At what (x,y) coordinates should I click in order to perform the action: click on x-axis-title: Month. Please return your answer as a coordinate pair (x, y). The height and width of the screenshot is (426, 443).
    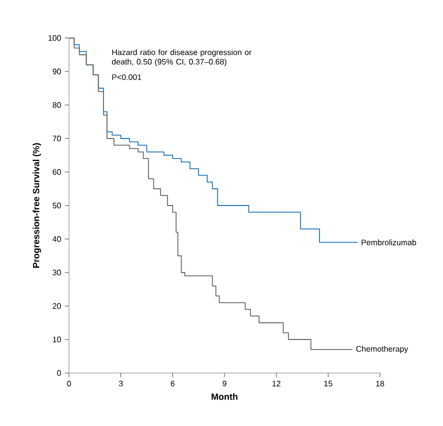
    Looking at the image, I should click on (225, 396).